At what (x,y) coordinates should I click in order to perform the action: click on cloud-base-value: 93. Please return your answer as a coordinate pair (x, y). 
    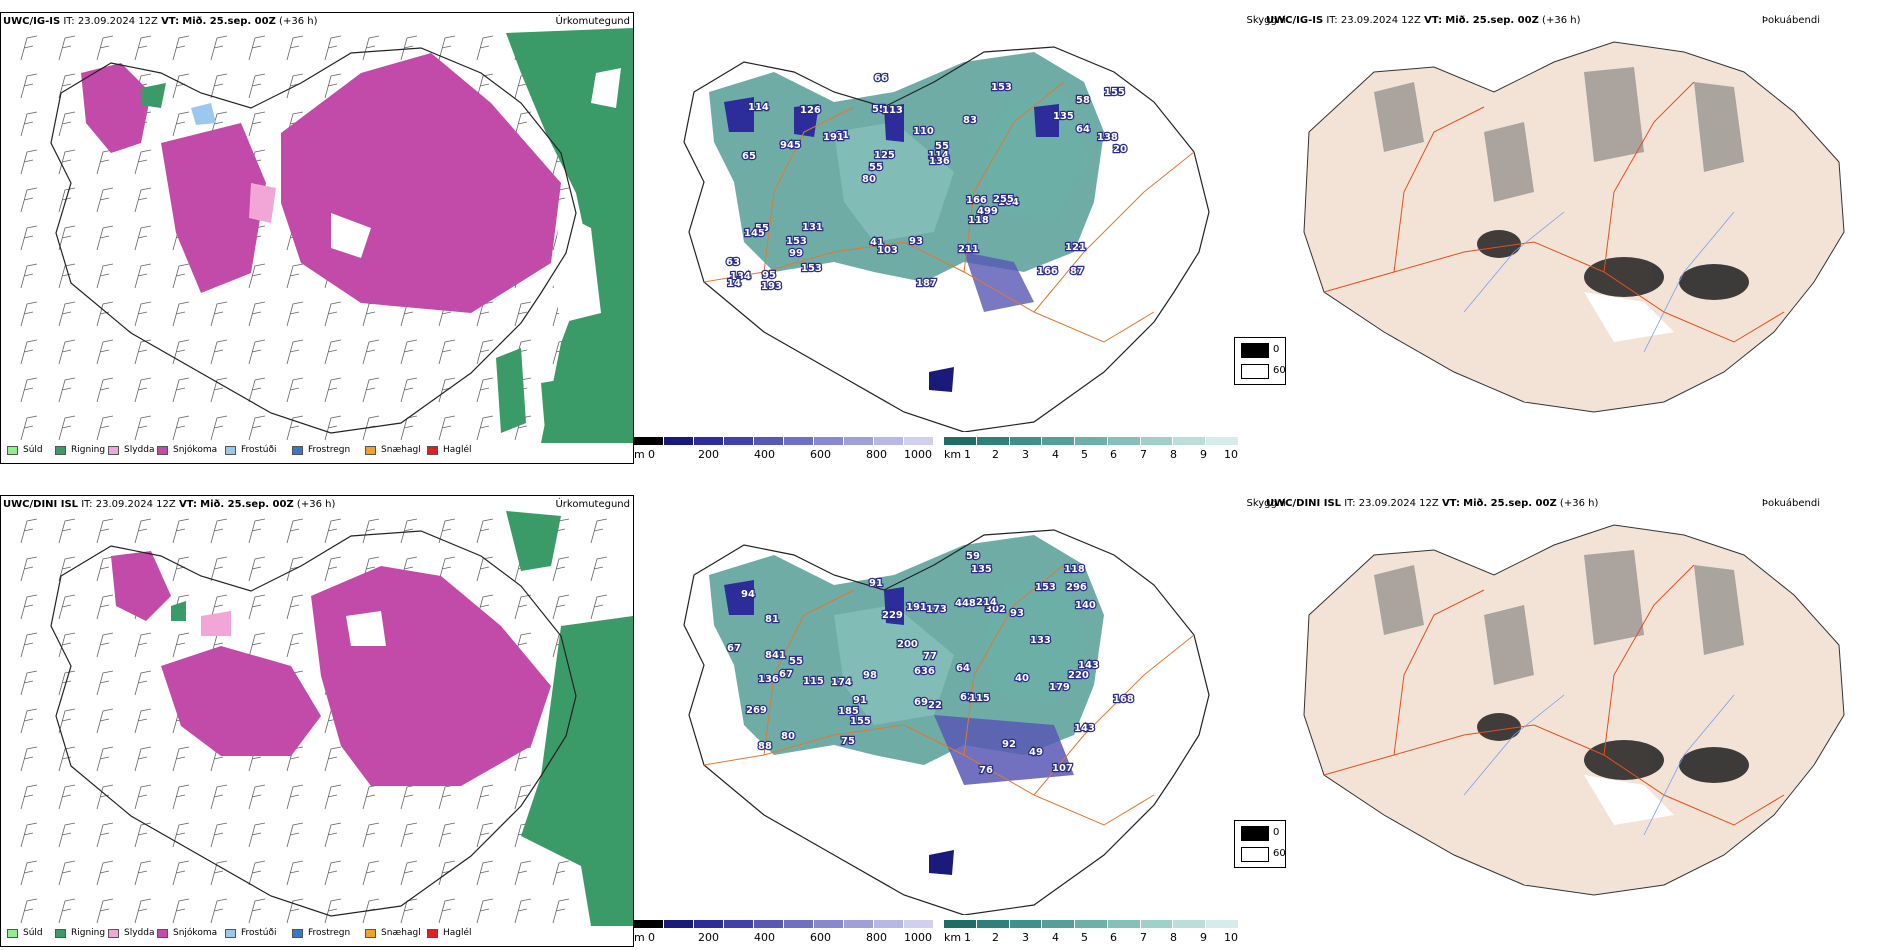
    Looking at the image, I should click on (1017, 613).